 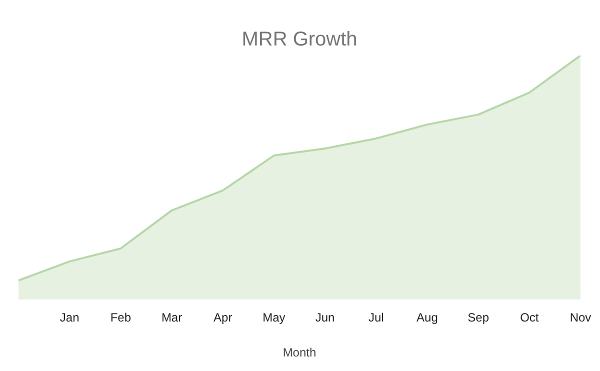 What do you see at coordinates (299, 353) in the screenshot?
I see `x-axis-title: Month` at bounding box center [299, 353].